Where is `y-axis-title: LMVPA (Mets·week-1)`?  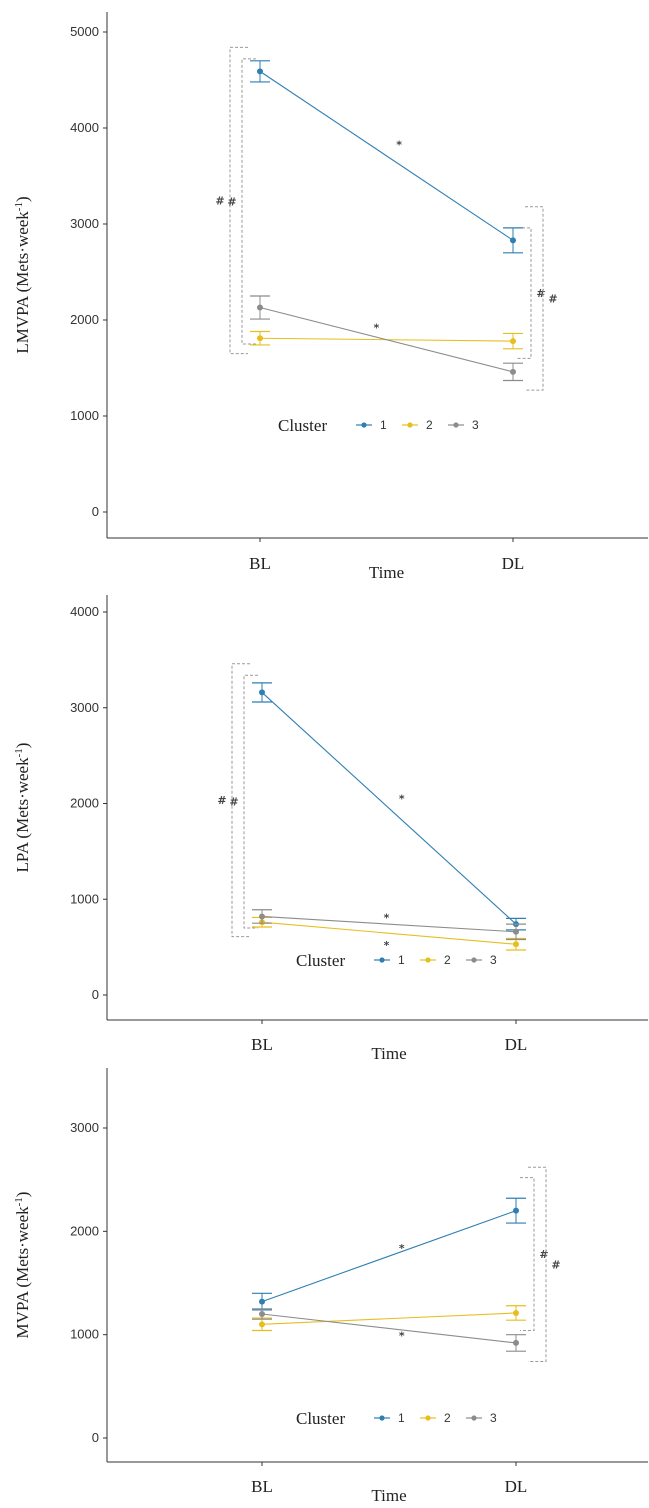
y-axis-title: LMVPA (Mets·week-1) is located at coordinates (22, 274).